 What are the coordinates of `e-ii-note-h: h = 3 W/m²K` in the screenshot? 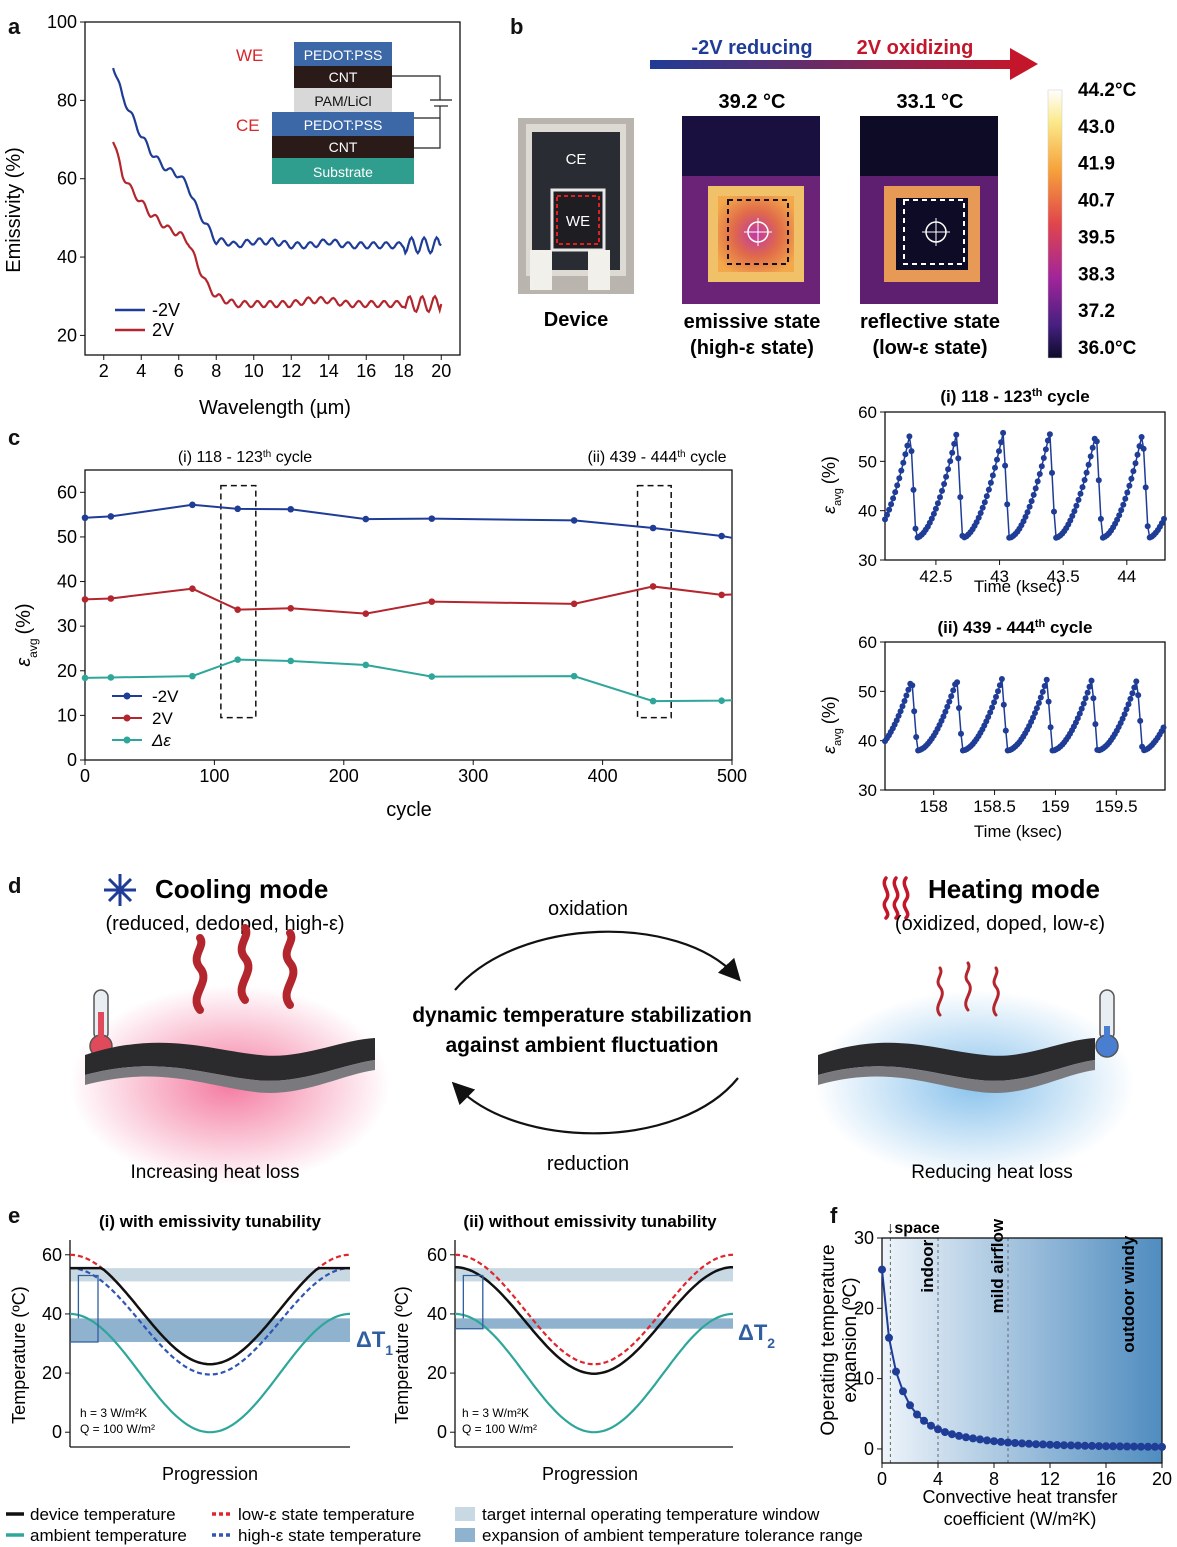 It's located at (495, 1413).